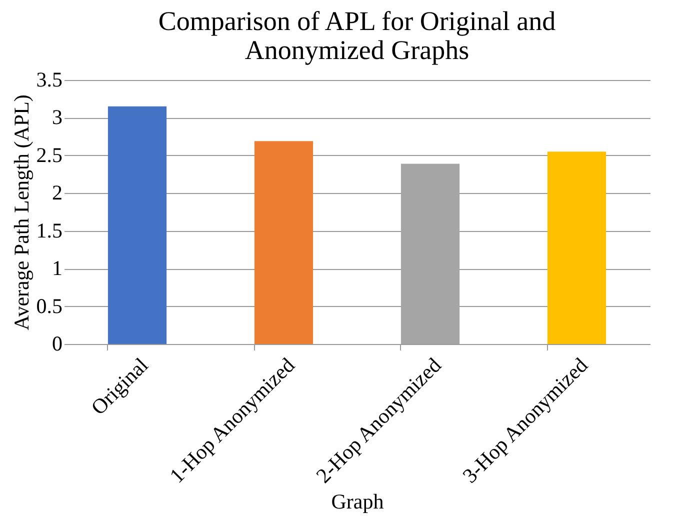 This screenshot has height=521, width=675. What do you see at coordinates (357, 502) in the screenshot?
I see `x-axis-title: Graph` at bounding box center [357, 502].